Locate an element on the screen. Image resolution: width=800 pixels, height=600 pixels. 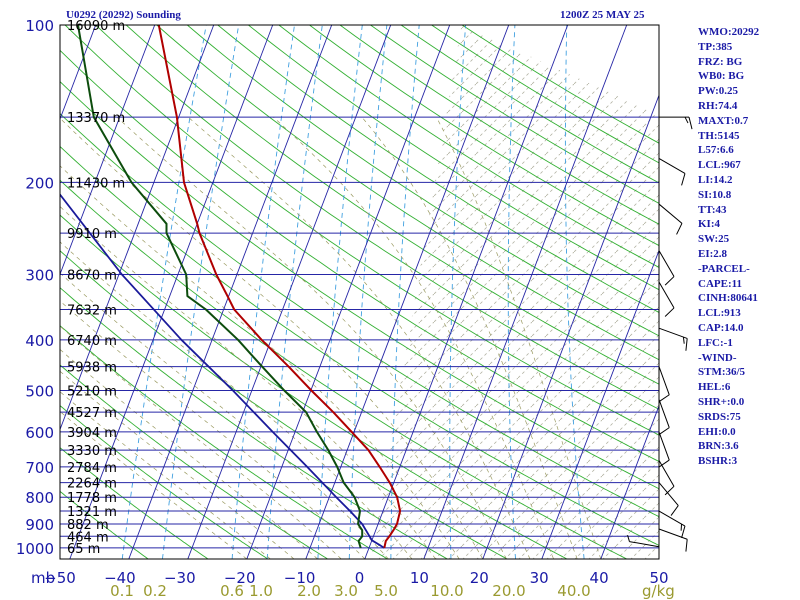
index-value: FRZ: BG is located at coordinates (720, 61).